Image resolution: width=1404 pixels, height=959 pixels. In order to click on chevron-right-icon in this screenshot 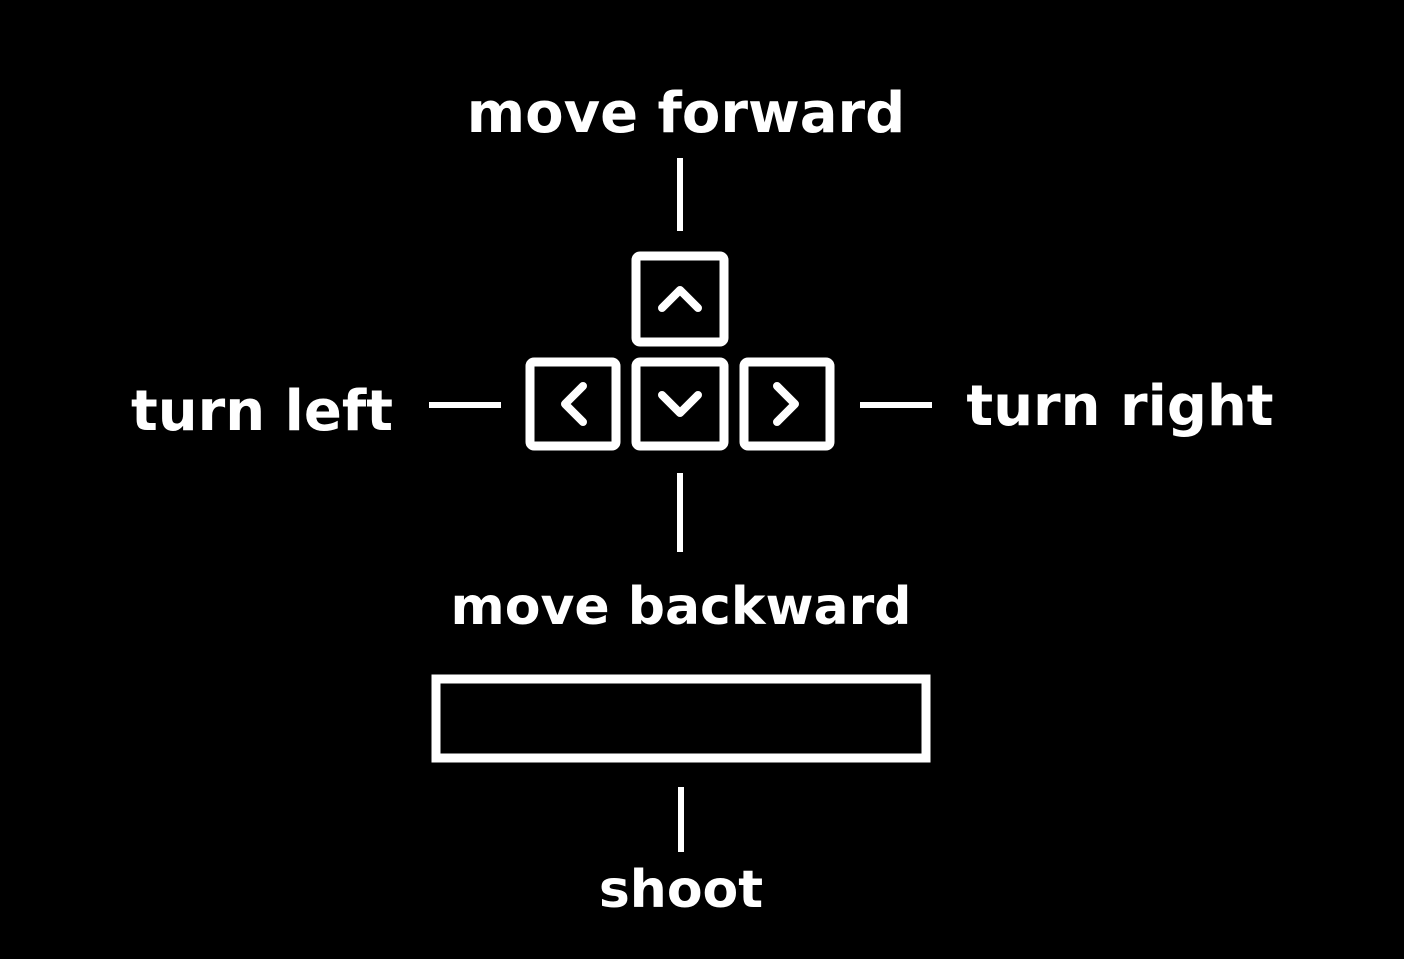, I will do `click(786, 404)`.